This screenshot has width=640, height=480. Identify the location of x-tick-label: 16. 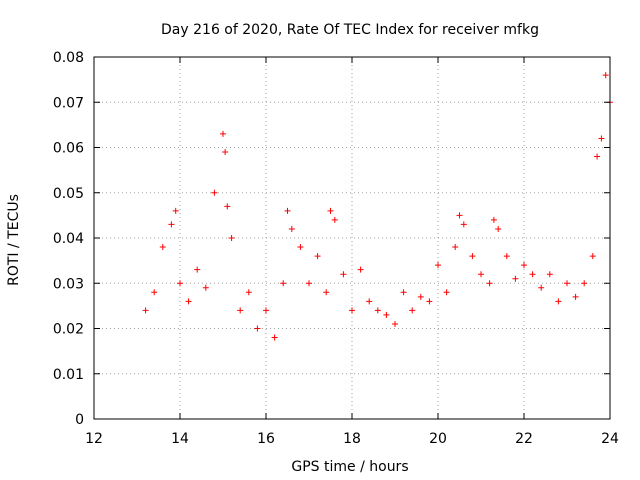
(266, 439).